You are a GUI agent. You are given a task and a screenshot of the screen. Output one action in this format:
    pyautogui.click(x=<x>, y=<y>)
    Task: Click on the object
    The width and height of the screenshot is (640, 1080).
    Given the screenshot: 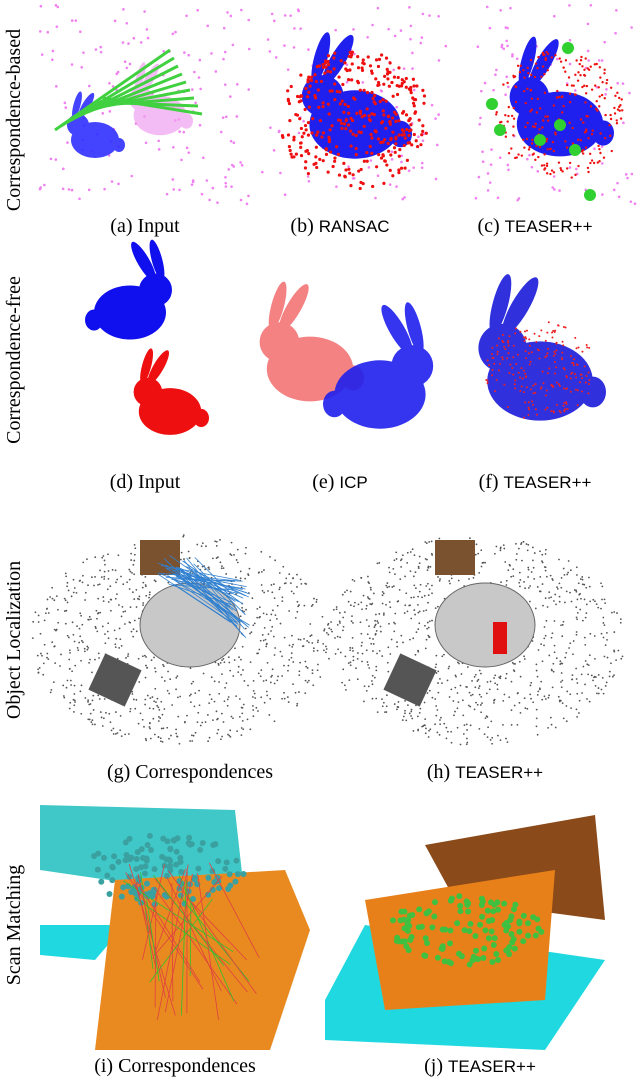 What is the action you would take?
    pyautogui.click(x=500, y=638)
    